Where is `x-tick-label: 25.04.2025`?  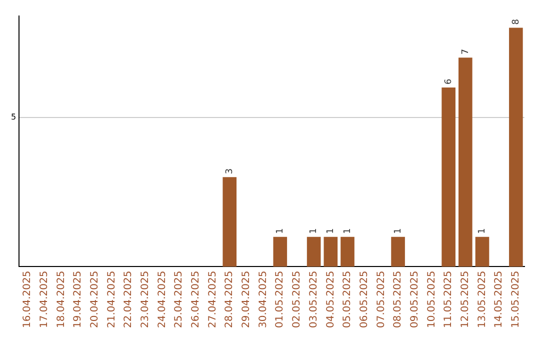 x-tick-label: 25.04.2025 is located at coordinates (179, 299).